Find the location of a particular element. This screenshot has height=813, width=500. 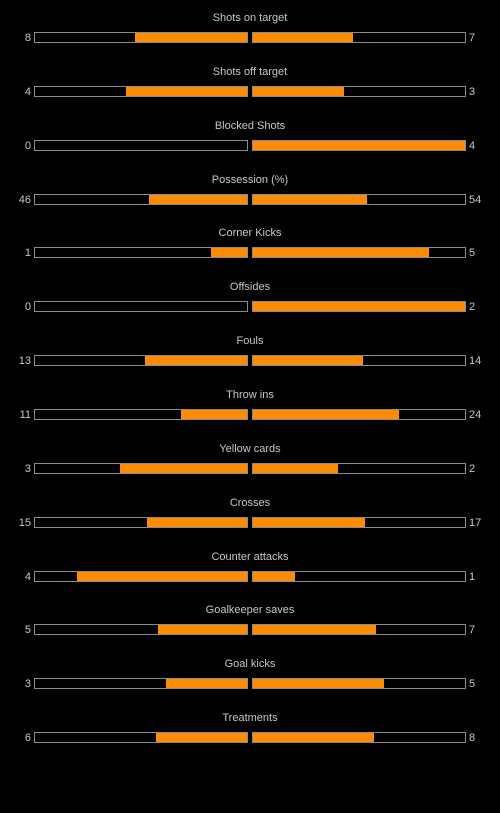

stat-row: Offsides 0 2 is located at coordinates (250, 300).